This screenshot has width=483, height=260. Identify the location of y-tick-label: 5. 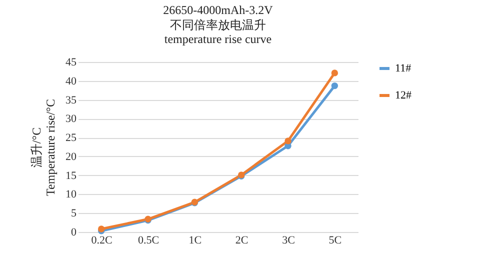
(74, 214).